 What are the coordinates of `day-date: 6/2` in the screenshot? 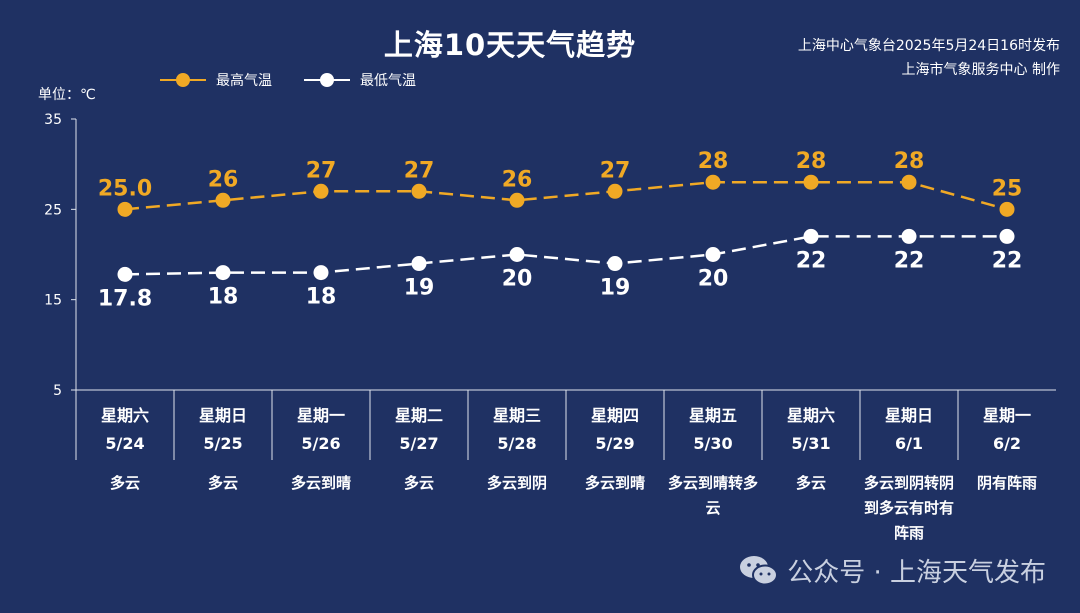 It's located at (1007, 443).